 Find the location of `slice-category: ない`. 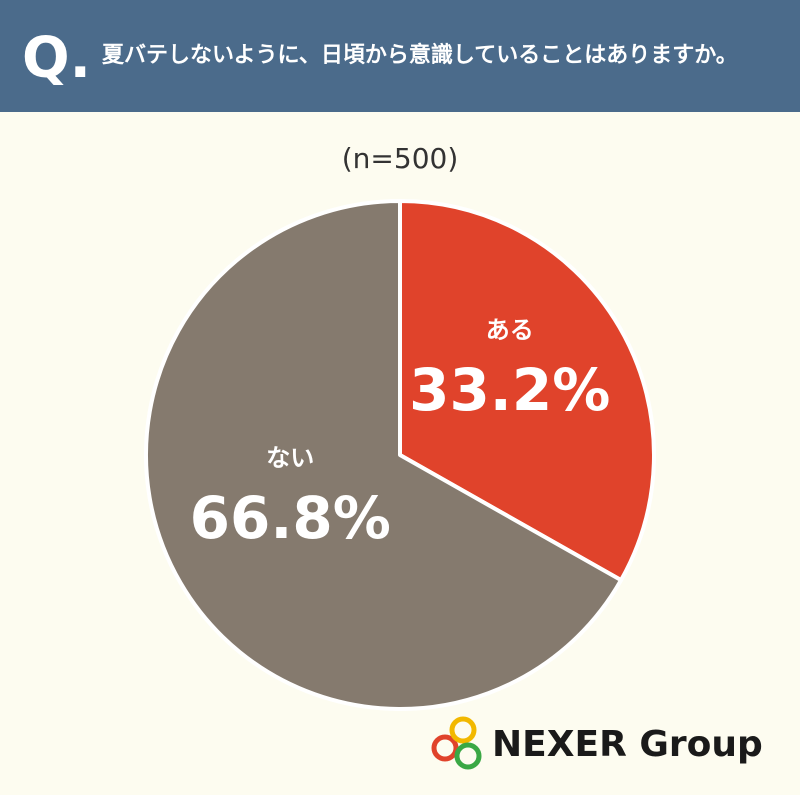

slice-category: ない is located at coordinates (290, 458).